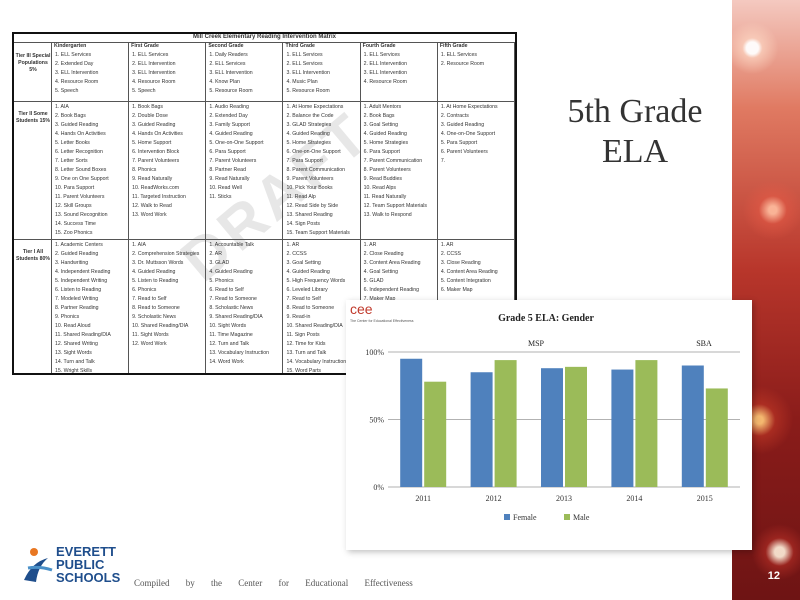 The width and height of the screenshot is (800, 600). Describe the element at coordinates (316, 281) in the screenshot. I see `matrix-item: 5. High Frequency Words` at that location.